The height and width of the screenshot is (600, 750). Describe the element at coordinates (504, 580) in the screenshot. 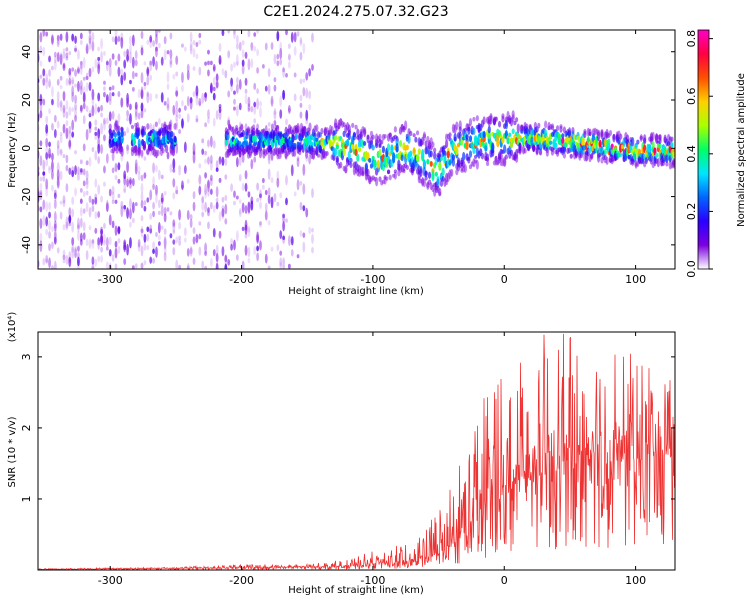

I see `x-tick-label: 0` at that location.